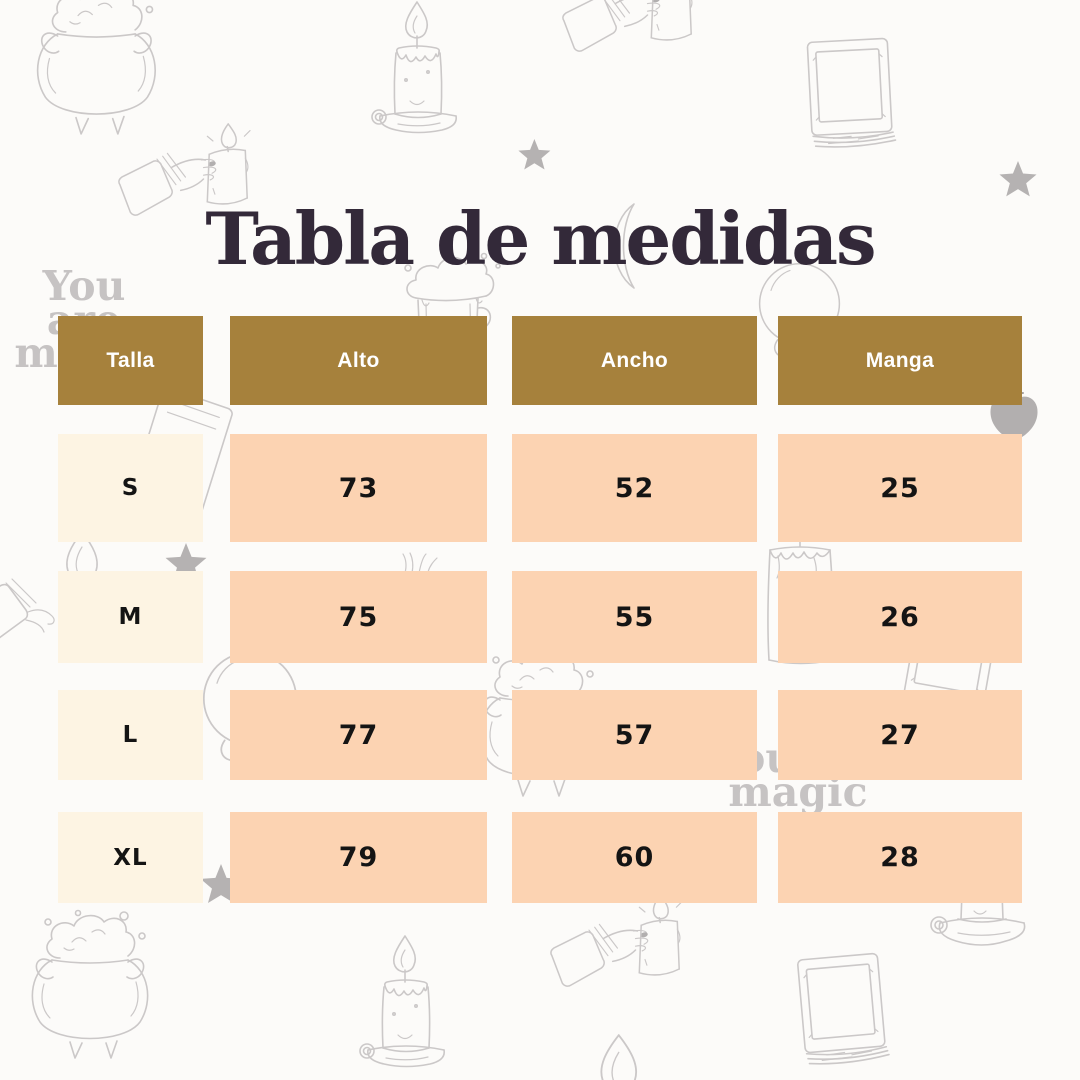 This screenshot has height=1080, width=1080. What do you see at coordinates (358, 488) in the screenshot?
I see `cell-s-alto: 73` at bounding box center [358, 488].